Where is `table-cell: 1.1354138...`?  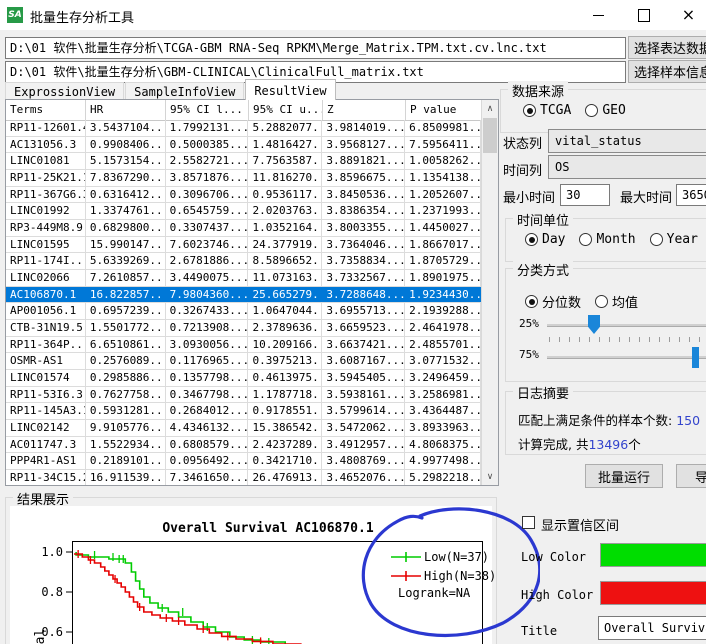
table-cell: 1.1354138... is located at coordinates (443, 178).